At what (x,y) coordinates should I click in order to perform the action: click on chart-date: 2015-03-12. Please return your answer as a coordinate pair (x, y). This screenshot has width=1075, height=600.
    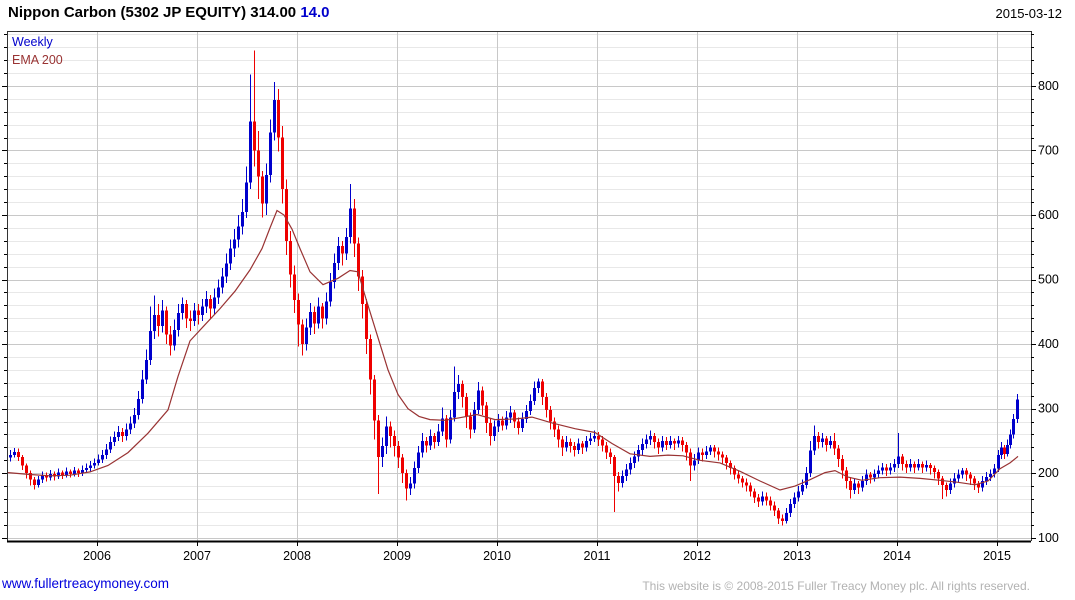
    Looking at the image, I should click on (1029, 13).